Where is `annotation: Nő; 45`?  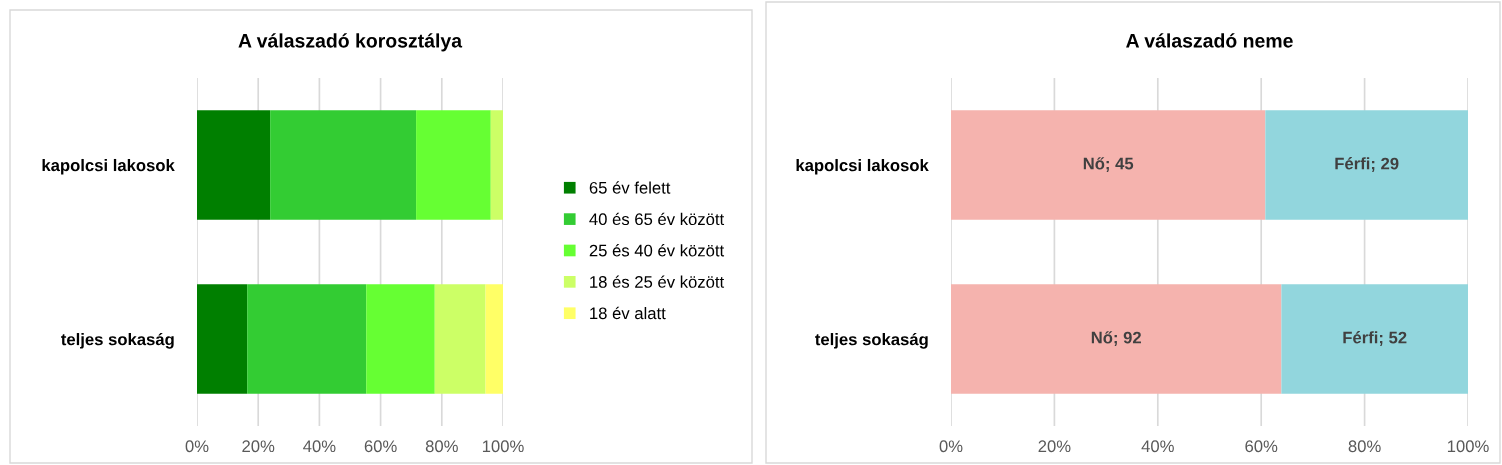
annotation: Nő; 45 is located at coordinates (1108, 164).